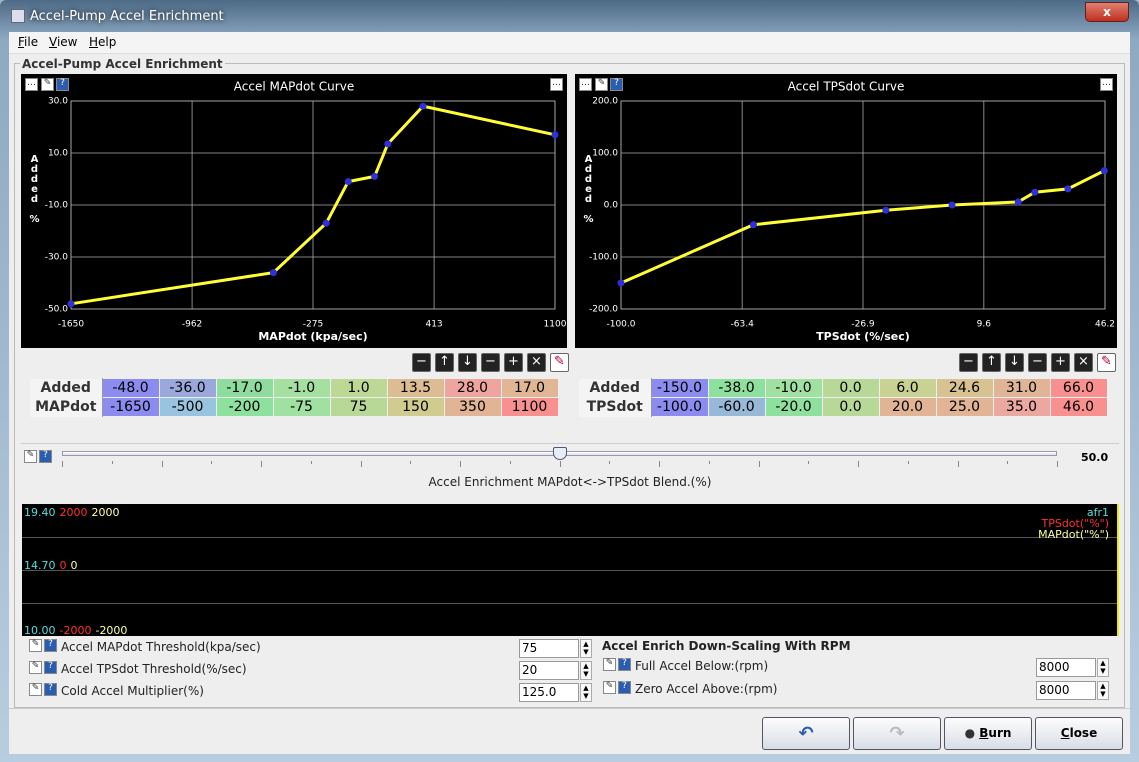  I want to click on undo-button: ↶, so click(806, 733).